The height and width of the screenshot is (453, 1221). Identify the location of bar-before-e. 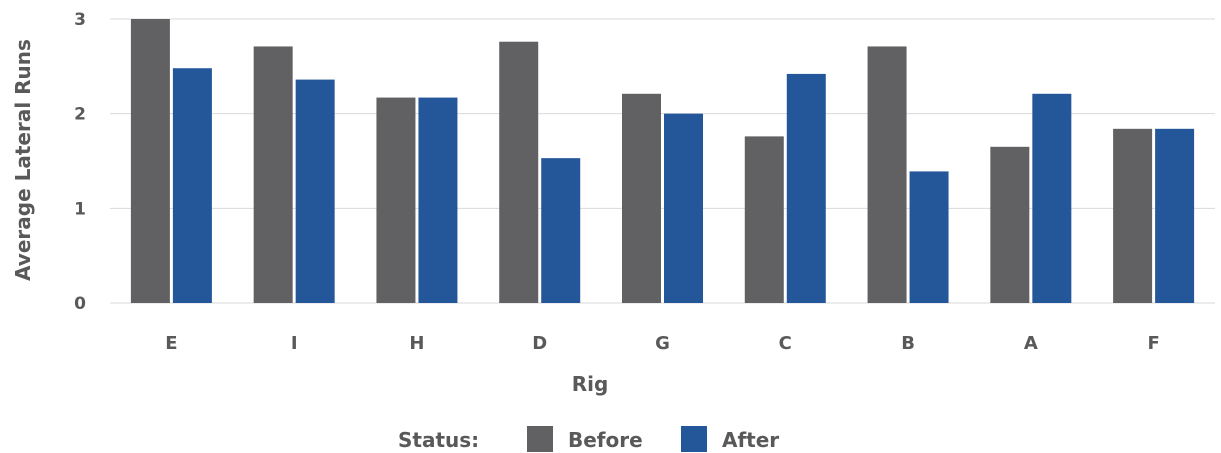
(150, 161).